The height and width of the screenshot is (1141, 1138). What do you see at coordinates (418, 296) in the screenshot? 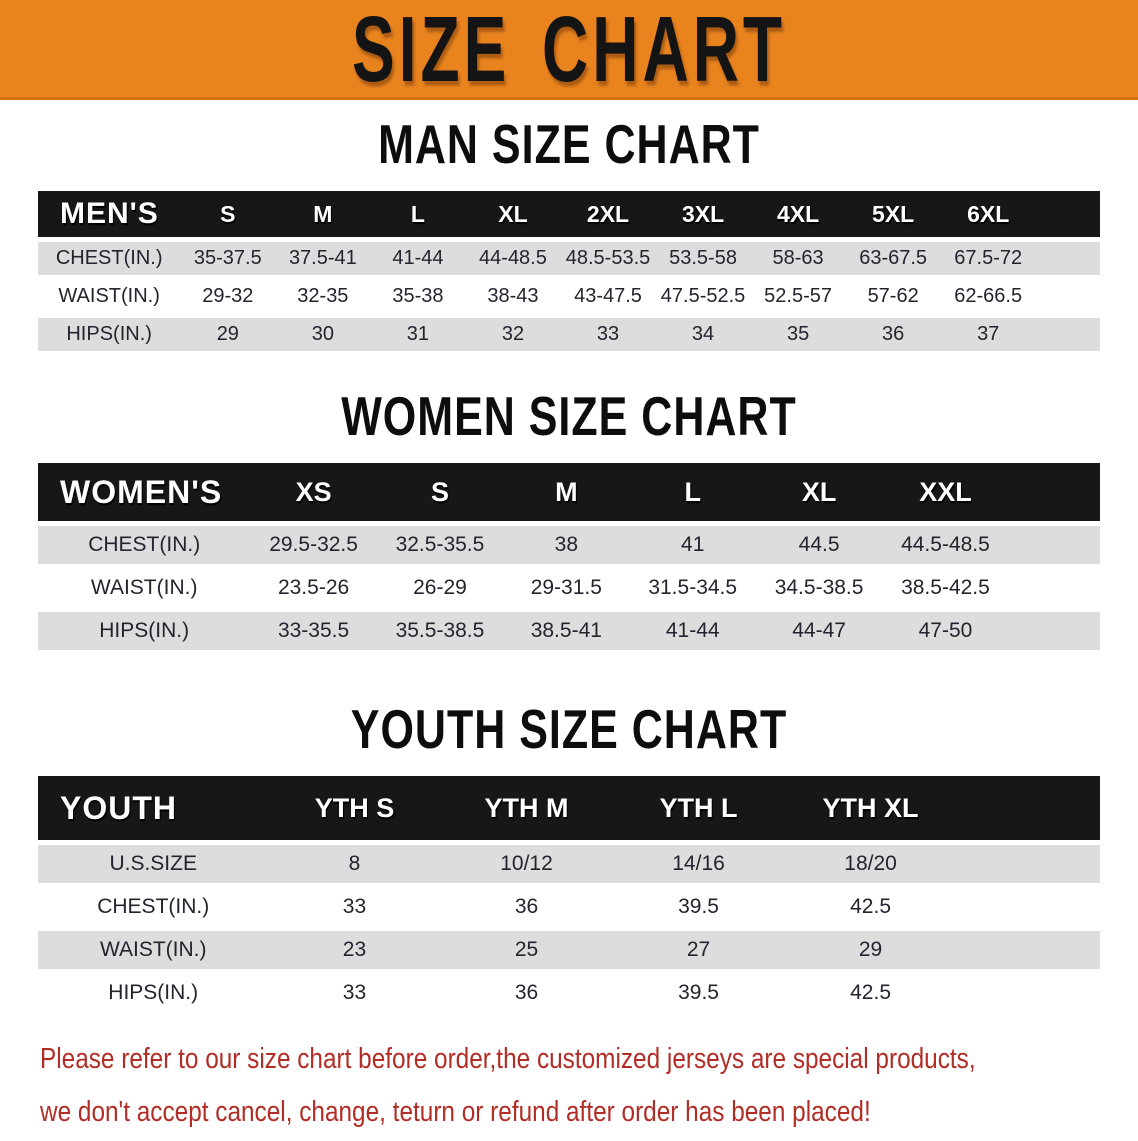
I see `size-value: 35-38` at bounding box center [418, 296].